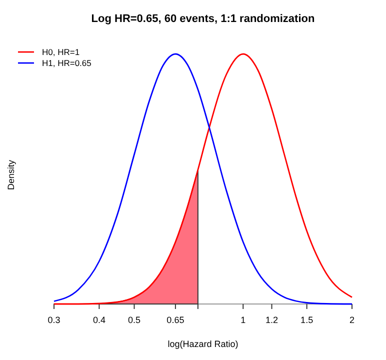  Describe the element at coordinates (11, 175) in the screenshot. I see `y-axis-title: Density` at that location.